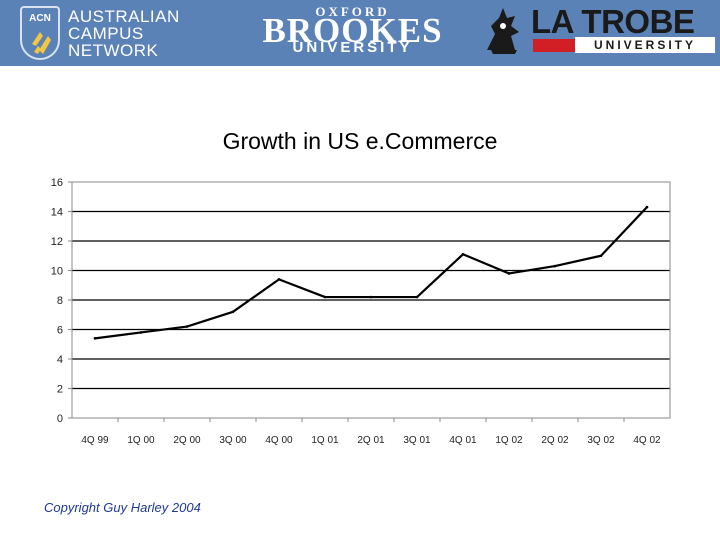 The image size is (720, 540). What do you see at coordinates (60, 360) in the screenshot?
I see `y-tick-label: 4` at bounding box center [60, 360].